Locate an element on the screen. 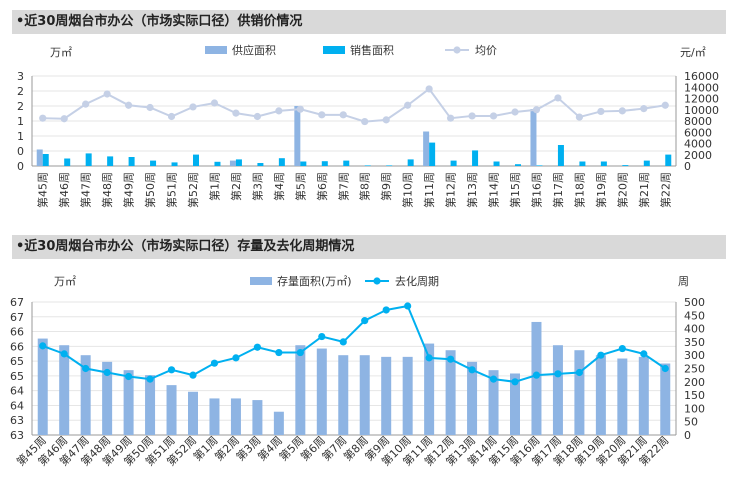  right-tick-label: 200 is located at coordinates (694, 382).